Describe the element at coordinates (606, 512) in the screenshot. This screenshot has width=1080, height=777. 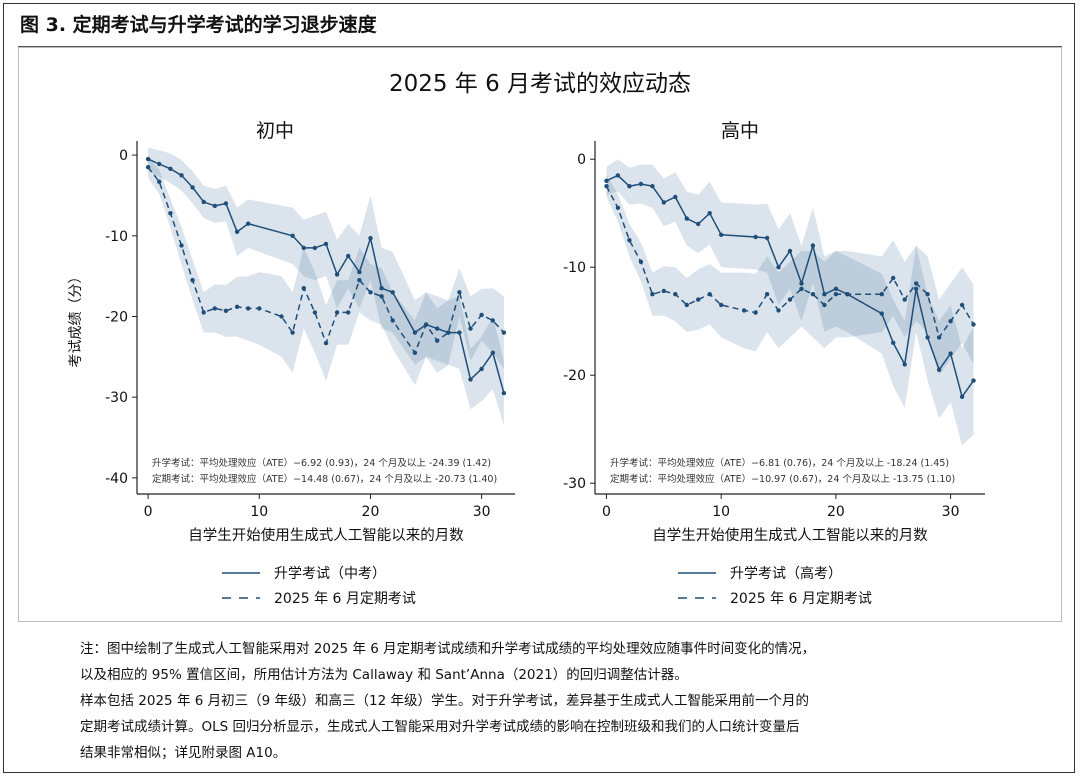
I see `x-tick-label: 0` at that location.